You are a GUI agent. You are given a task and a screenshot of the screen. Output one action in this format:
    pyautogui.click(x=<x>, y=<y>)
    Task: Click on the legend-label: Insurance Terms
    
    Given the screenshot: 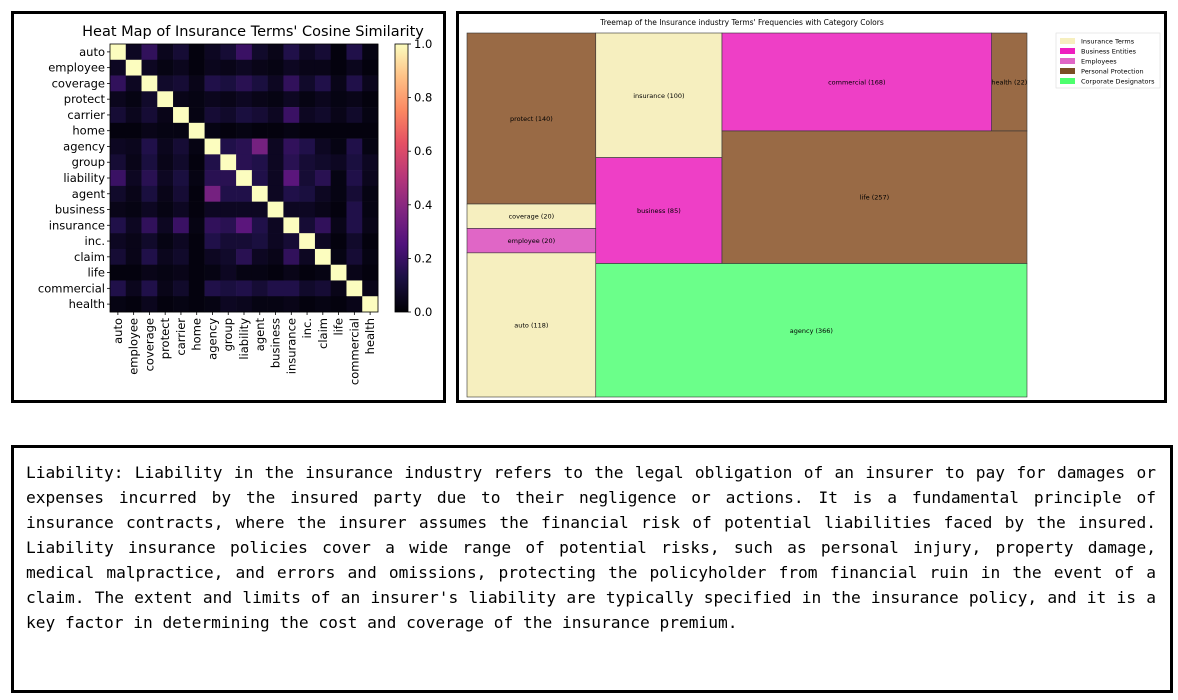 What is the action you would take?
    pyautogui.click(x=1108, y=42)
    